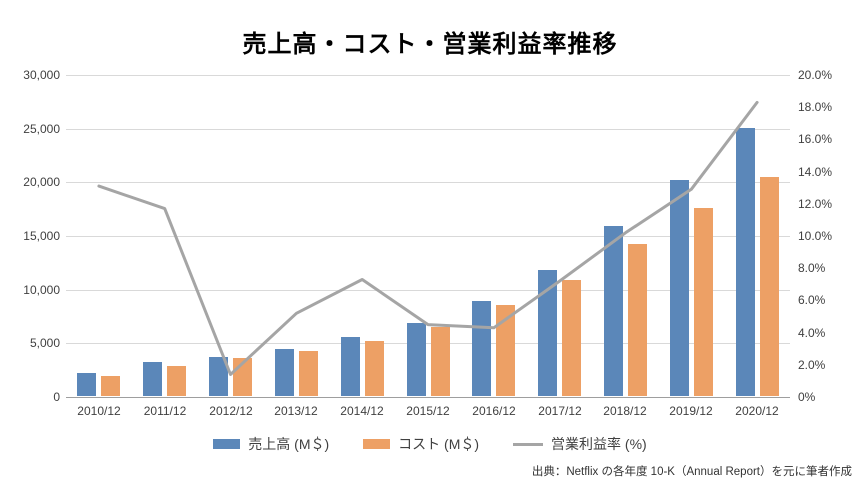 This screenshot has height=487, width=860. I want to click on y-axis-tick-label: 14.0%, so click(815, 172).